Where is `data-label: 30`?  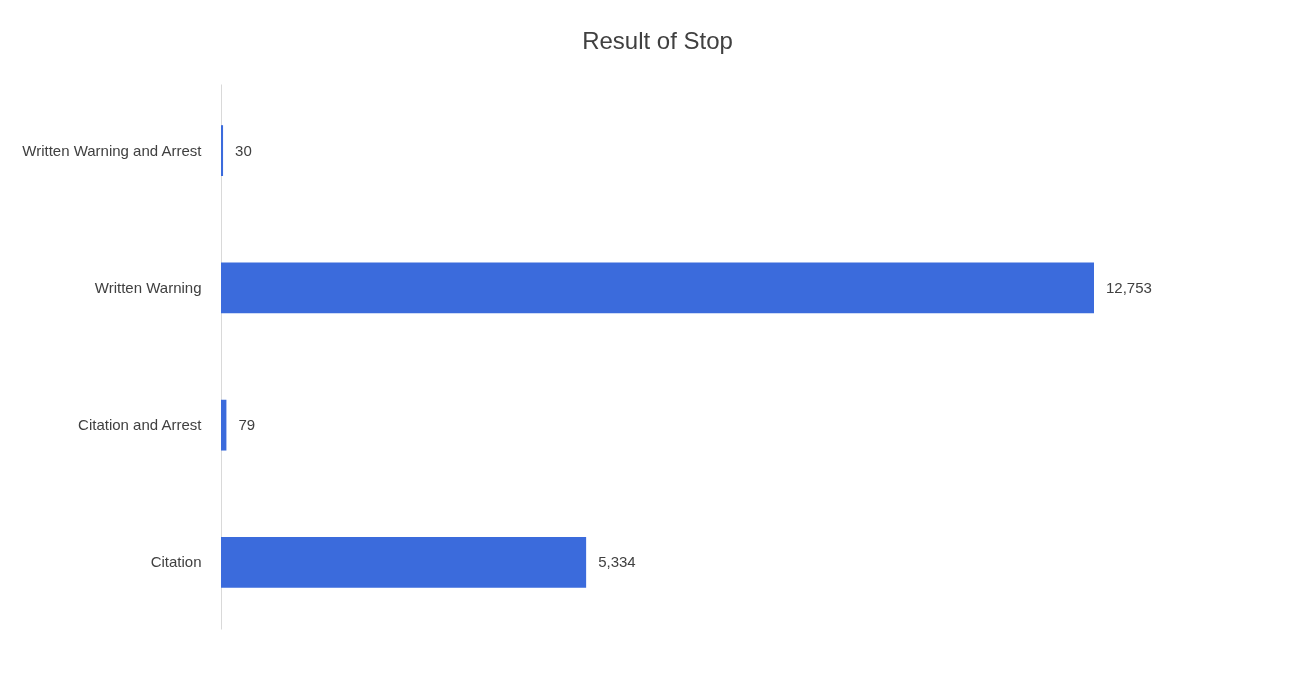
data-label: 30 is located at coordinates (243, 150).